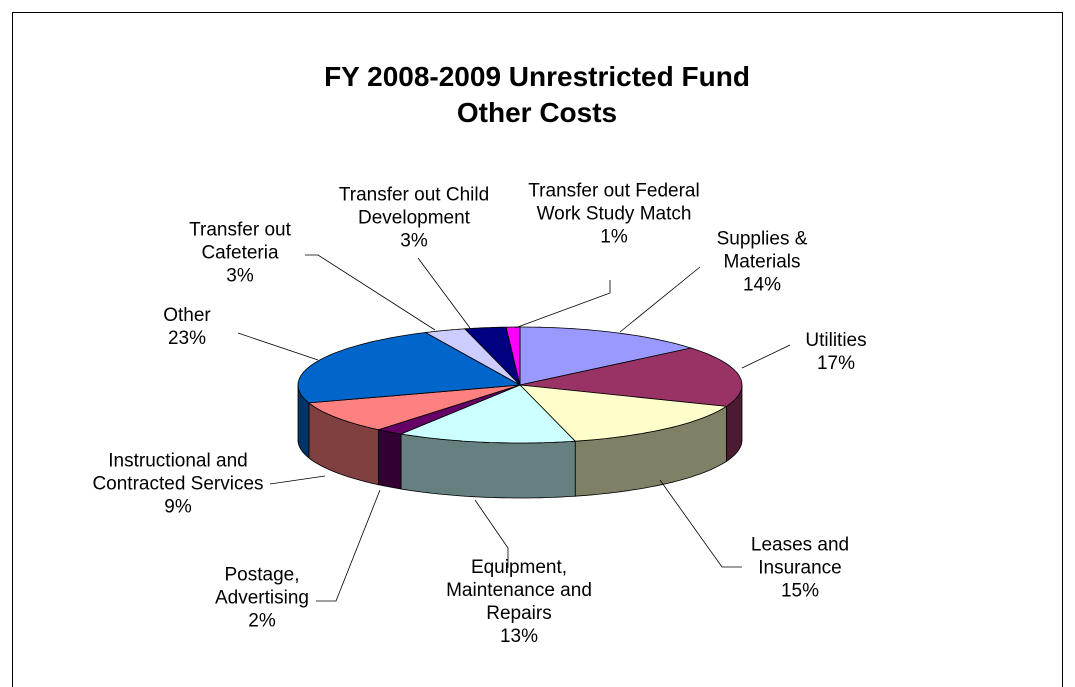 The height and width of the screenshot is (687, 1075). I want to click on value-label: 15%, so click(800, 591).